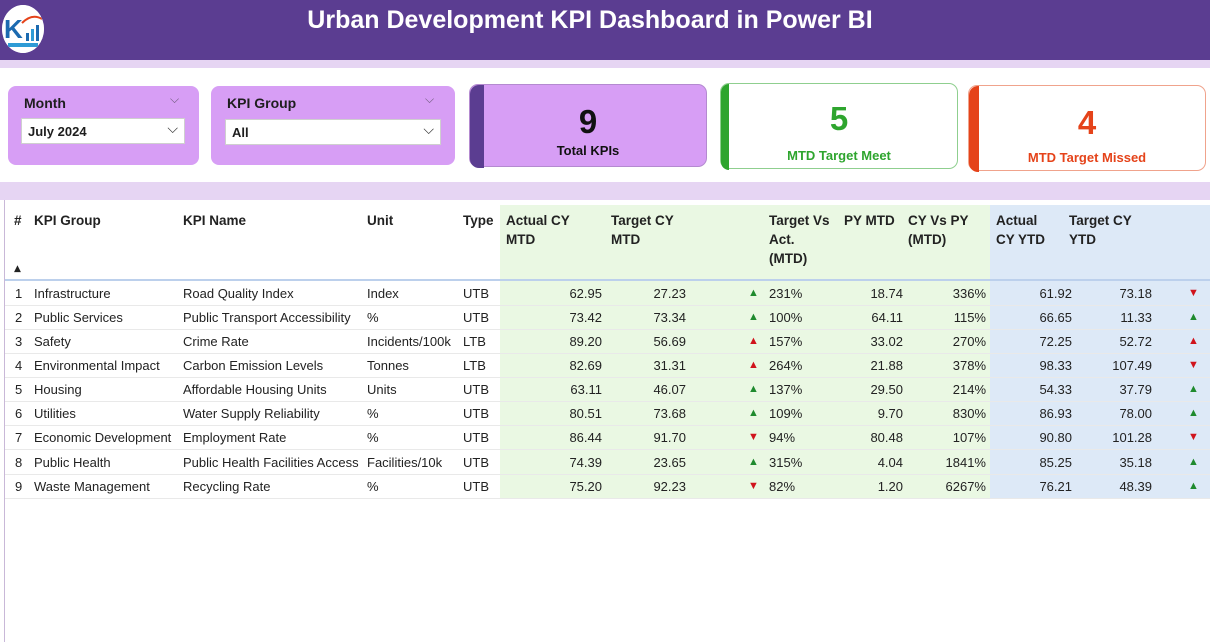 The image size is (1210, 642). I want to click on cell-num: 7, so click(19, 437).